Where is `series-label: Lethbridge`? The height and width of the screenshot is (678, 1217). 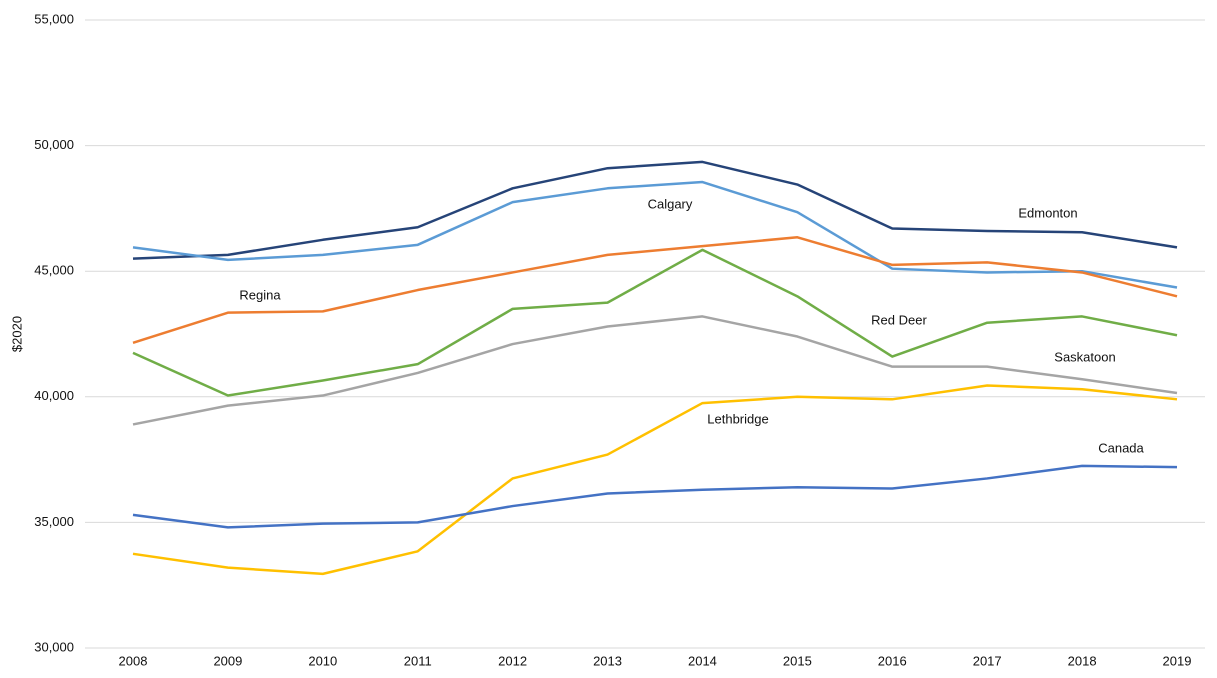
series-label: Lethbridge is located at coordinates (737, 418).